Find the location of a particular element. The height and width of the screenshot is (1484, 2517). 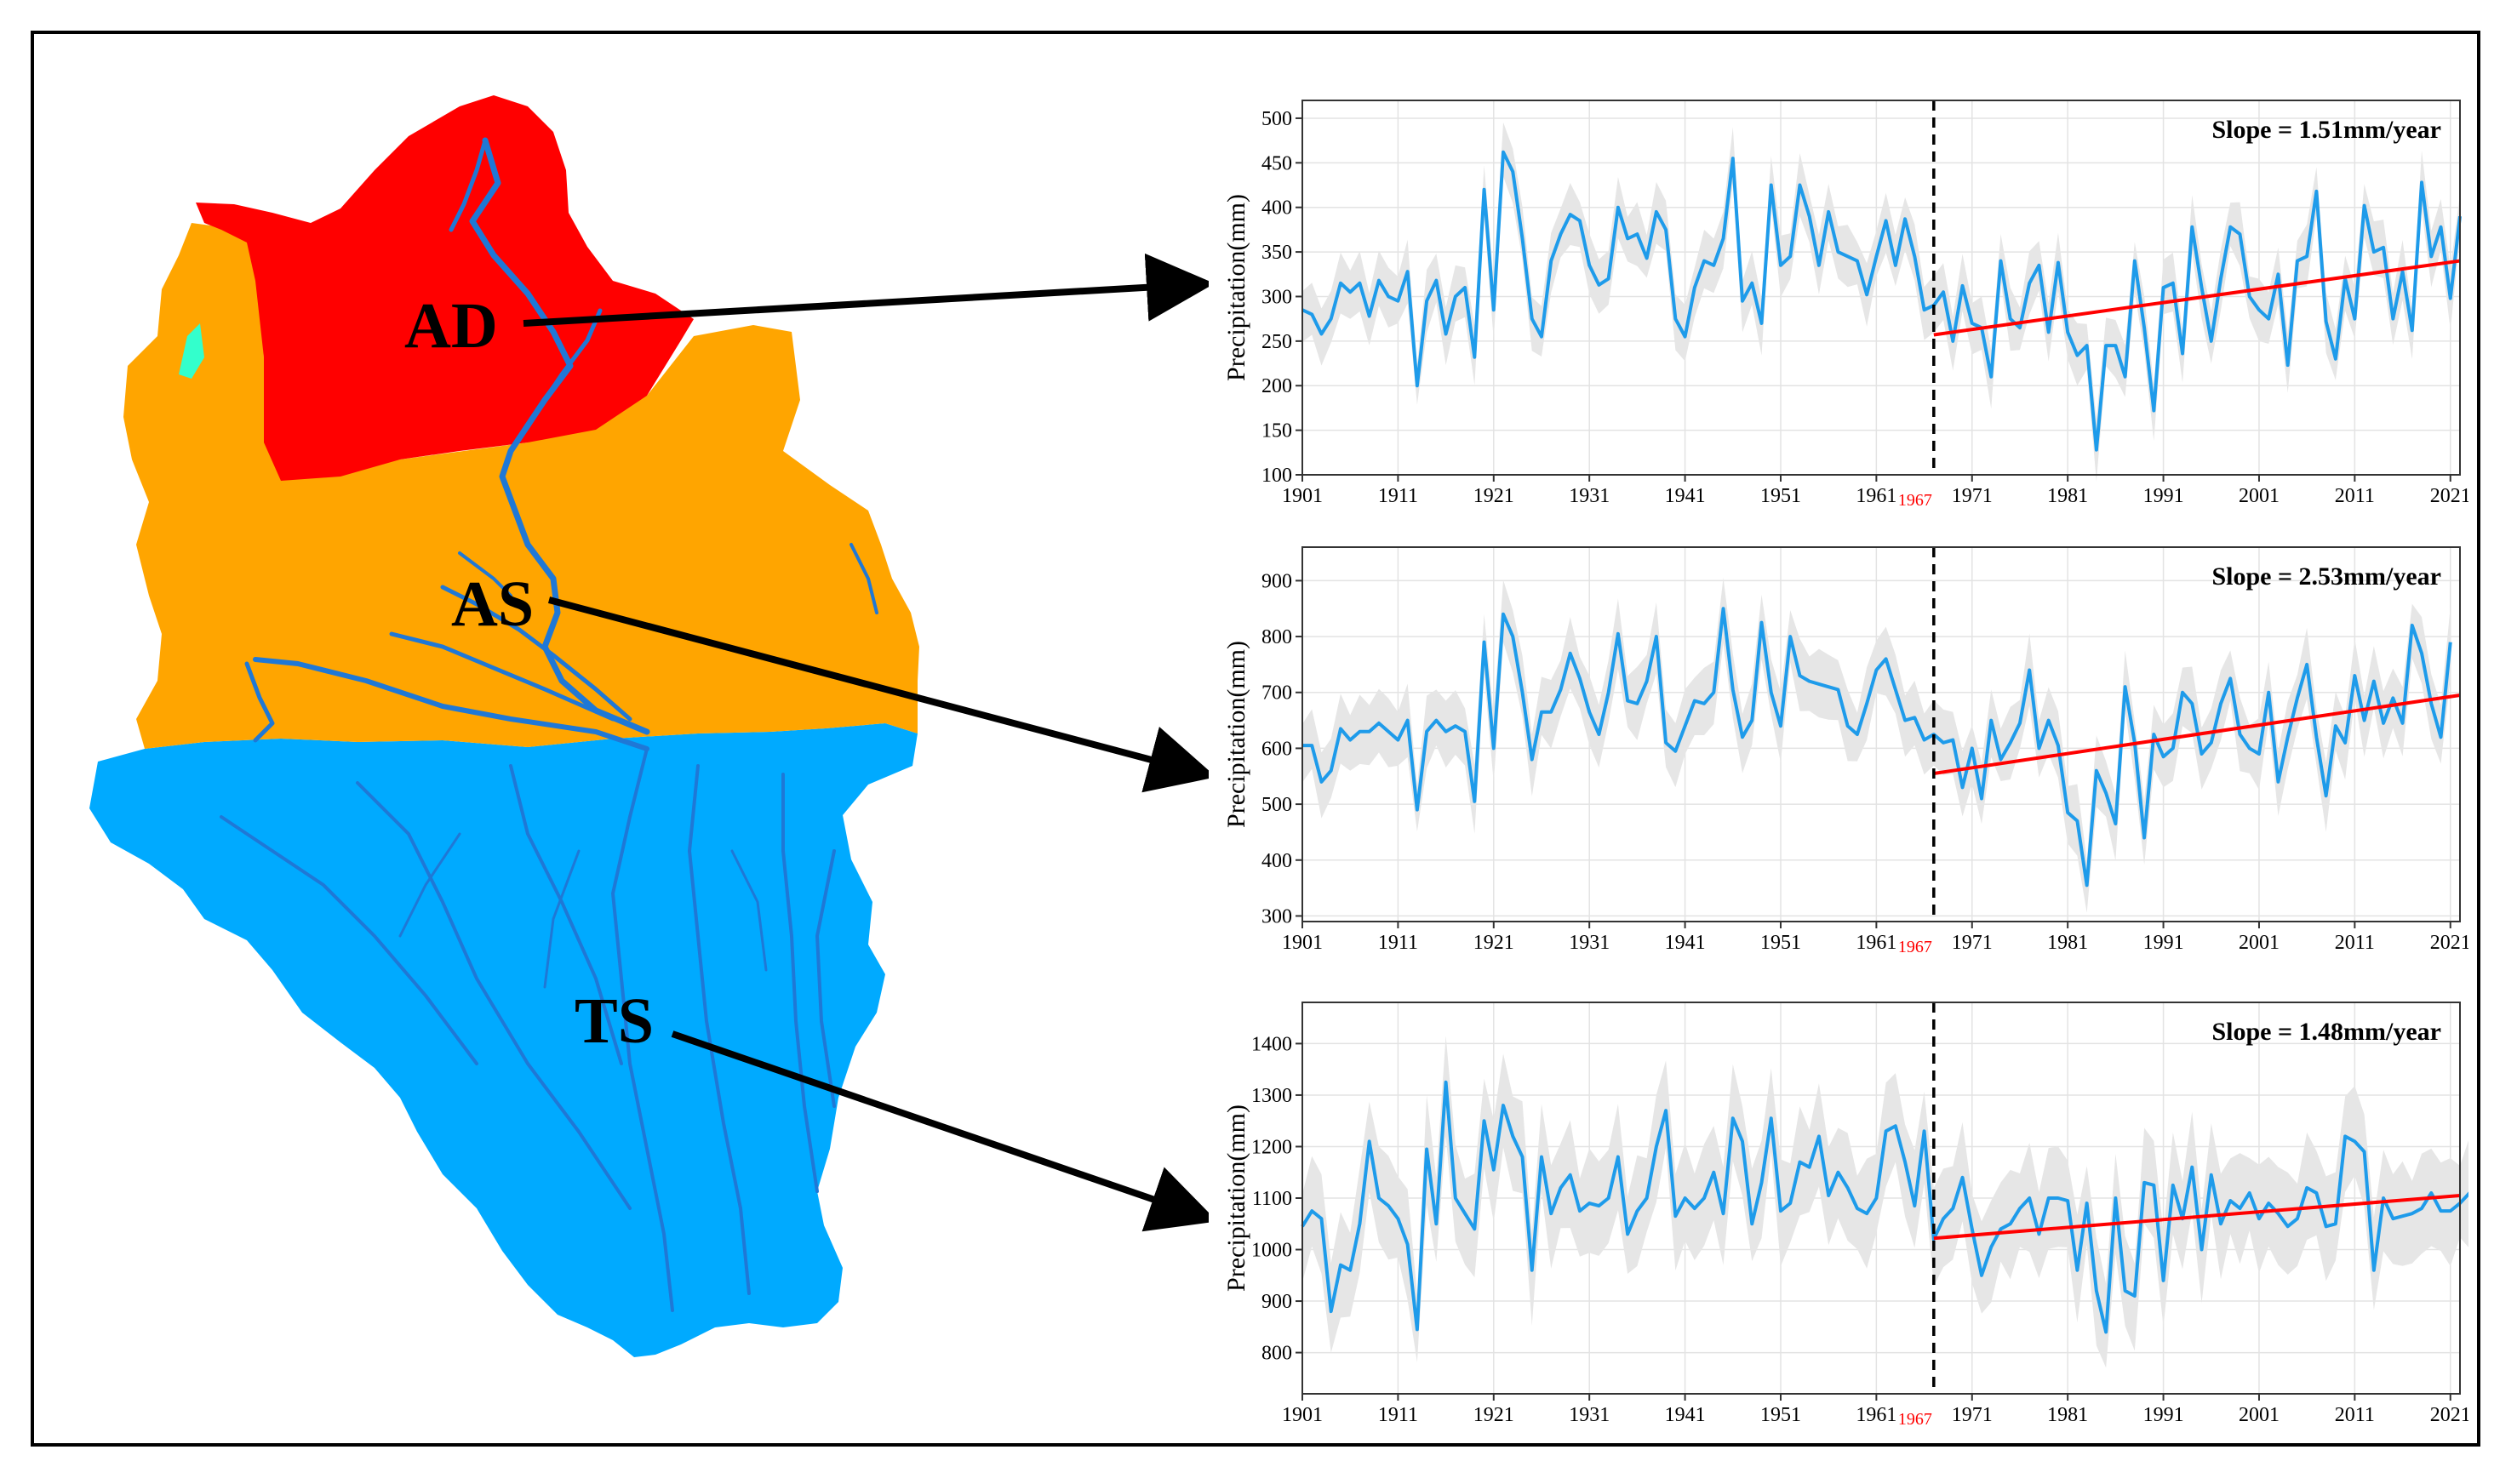

region-ad is located at coordinates (445, 288).